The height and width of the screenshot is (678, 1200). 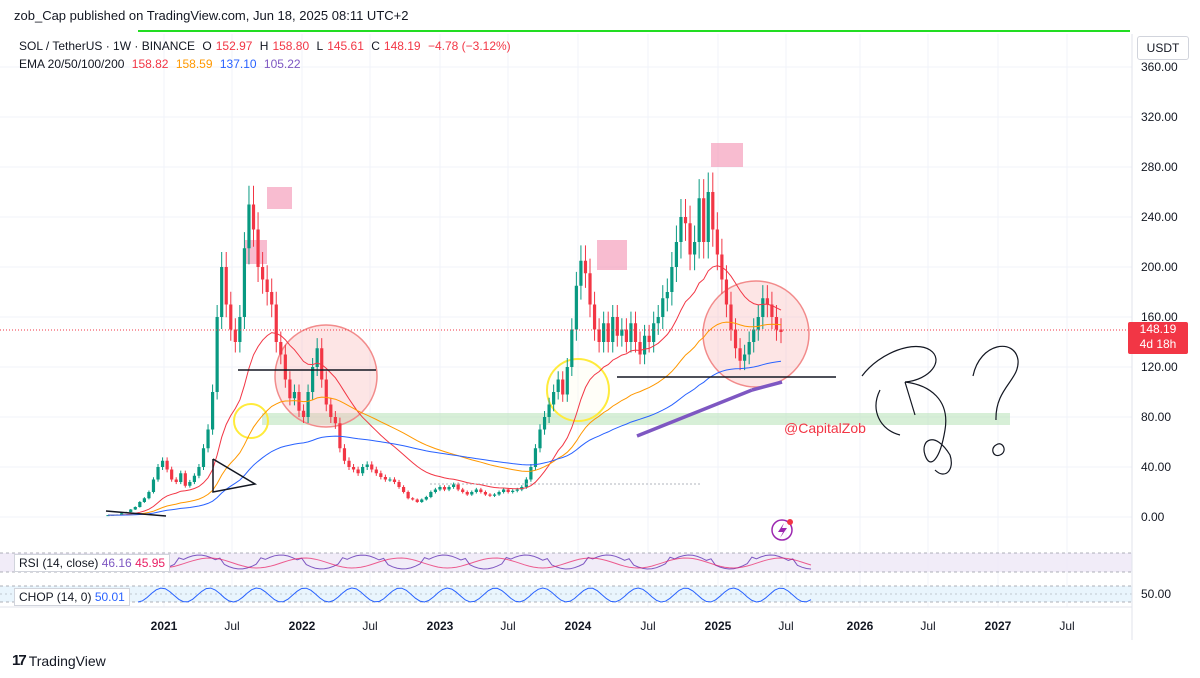 What do you see at coordinates (1159, 167) in the screenshot?
I see `y-tick-7: 280.00` at bounding box center [1159, 167].